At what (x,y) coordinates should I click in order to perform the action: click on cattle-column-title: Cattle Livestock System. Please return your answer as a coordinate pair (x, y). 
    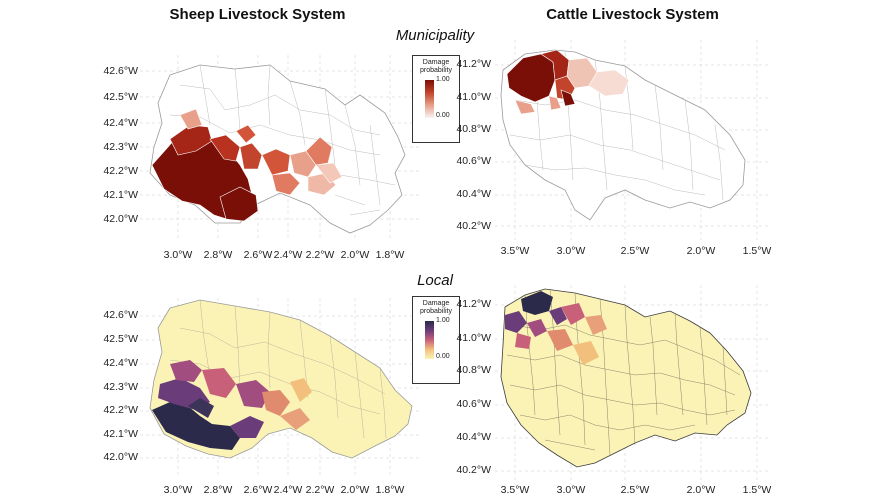
    Looking at the image, I should click on (632, 14).